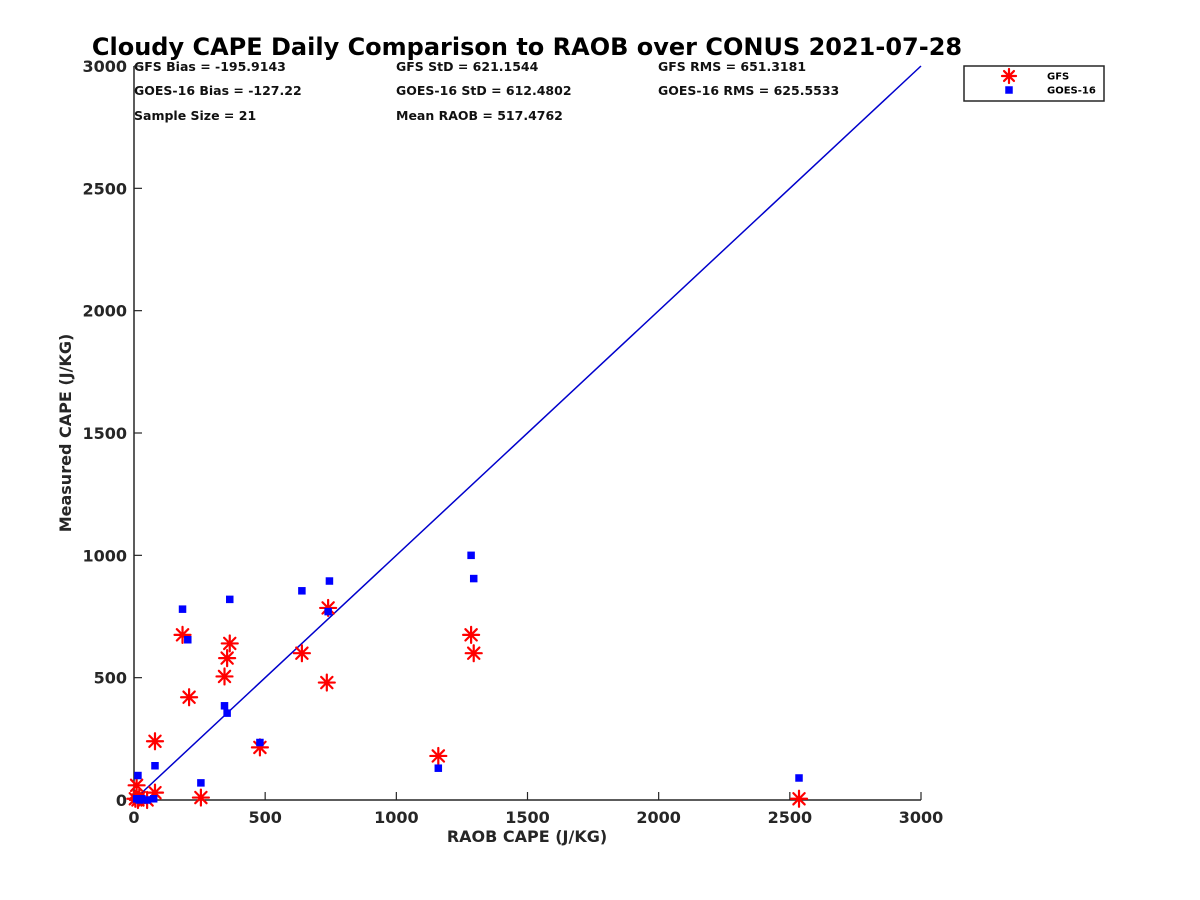 This screenshot has width=1200, height=900. What do you see at coordinates (104, 433) in the screenshot?
I see `y-tick-label: 1500` at bounding box center [104, 433].